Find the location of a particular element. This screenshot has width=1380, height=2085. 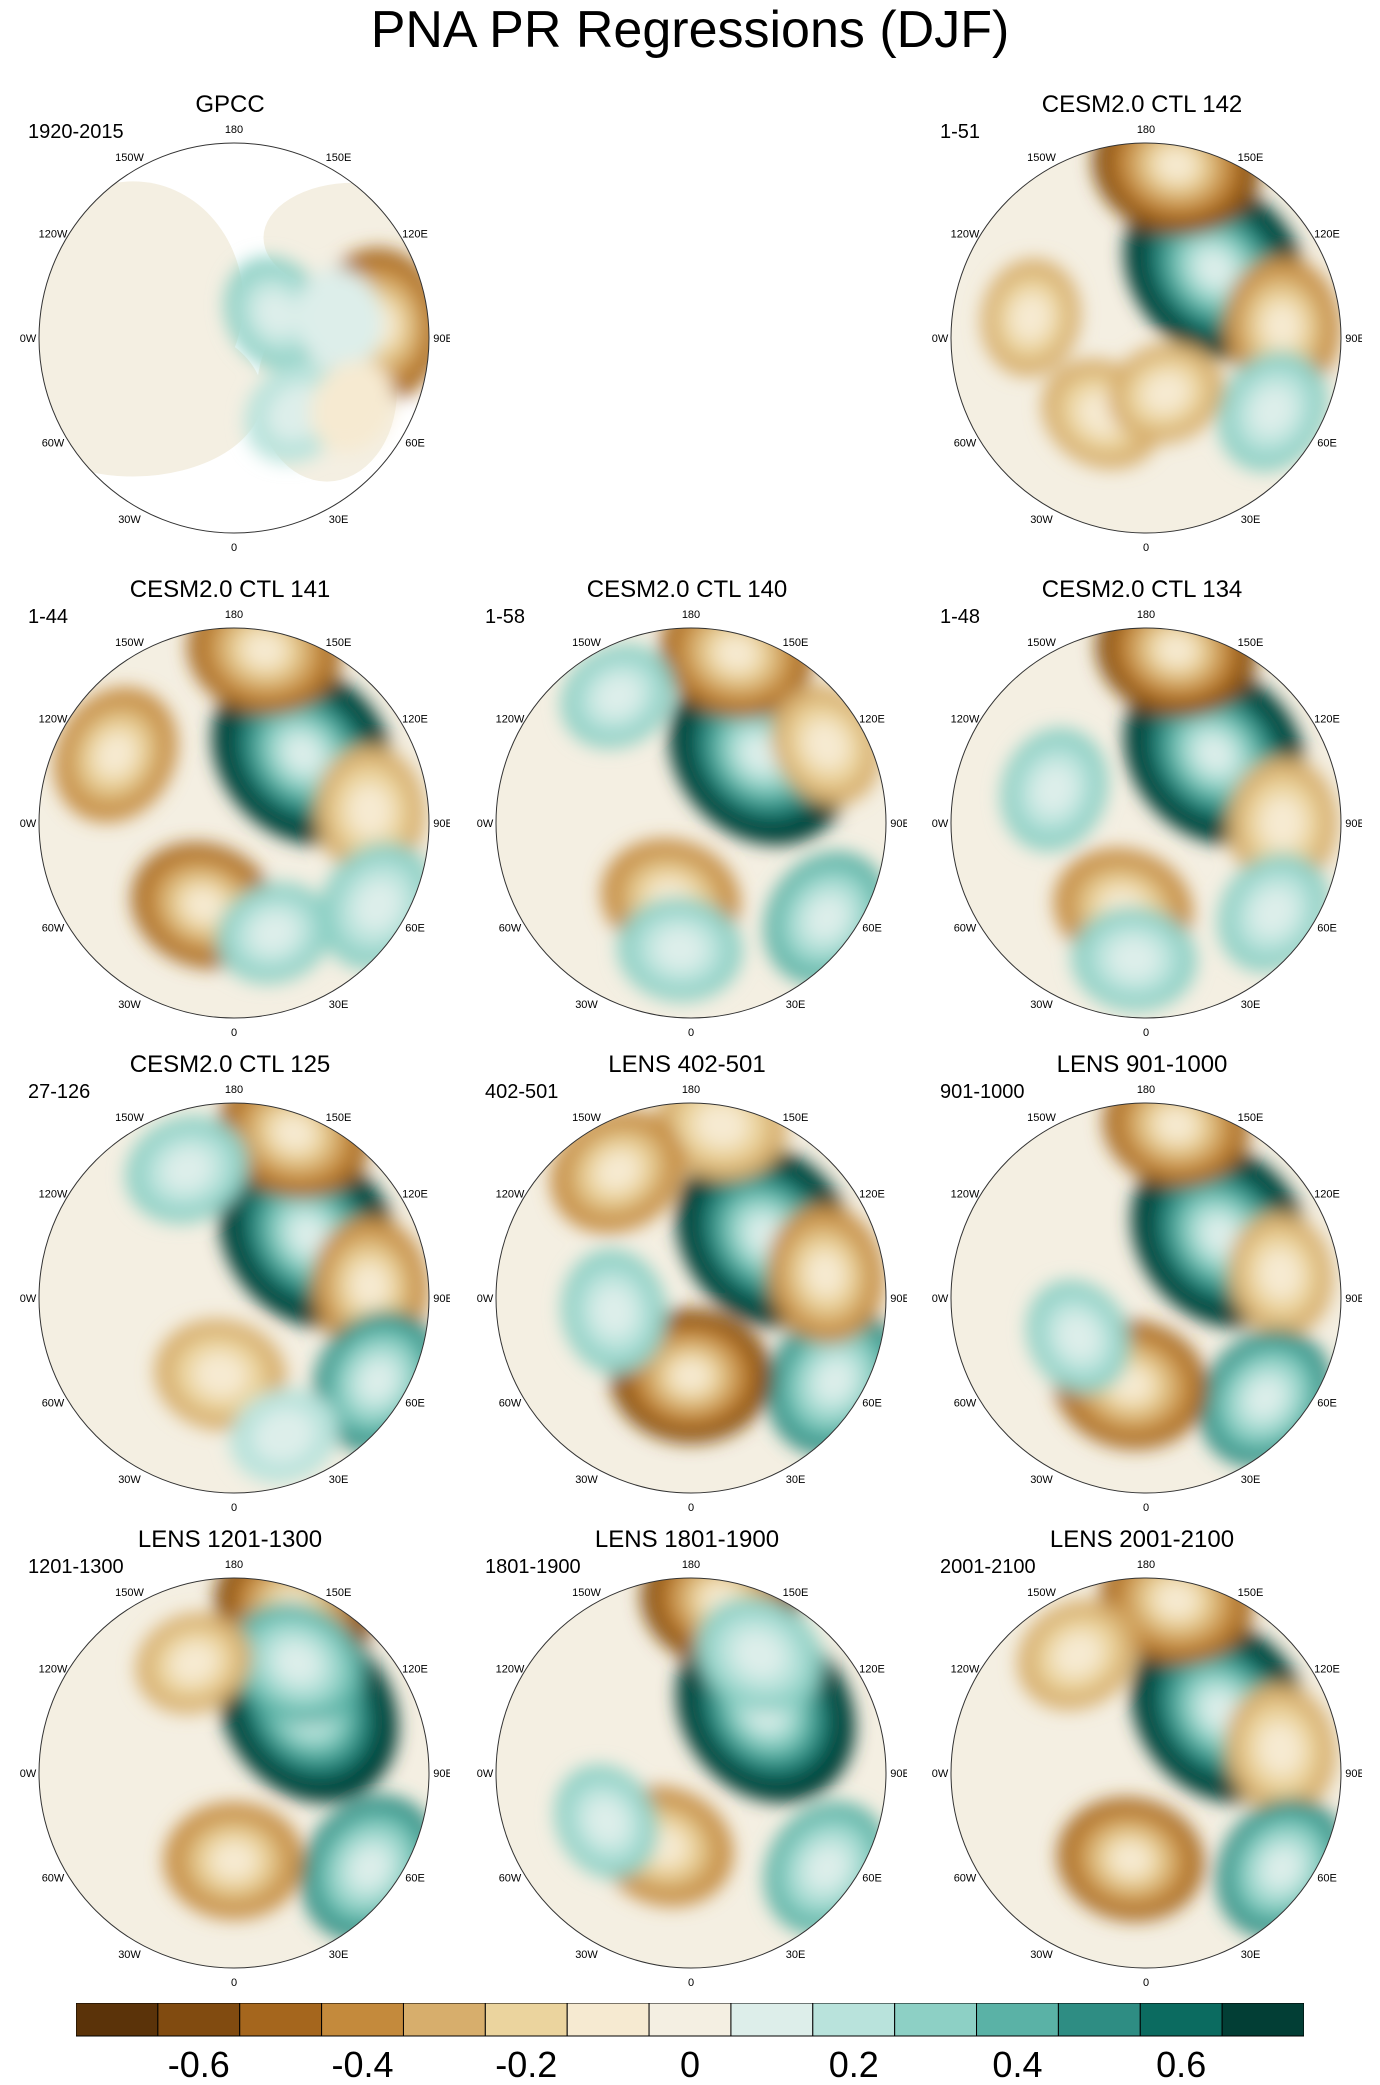

panel-title: CESM2.0 CTL 134 is located at coordinates (1142, 589).